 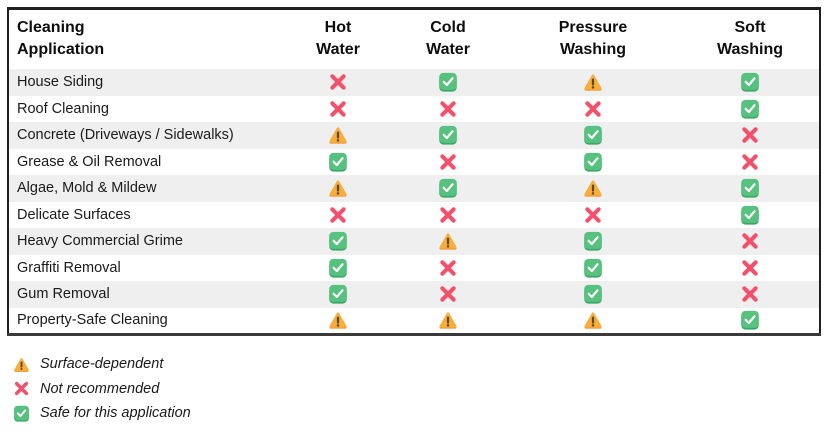 I want to click on table-row: Property-Safe Cleaning, so click(x=414, y=321).